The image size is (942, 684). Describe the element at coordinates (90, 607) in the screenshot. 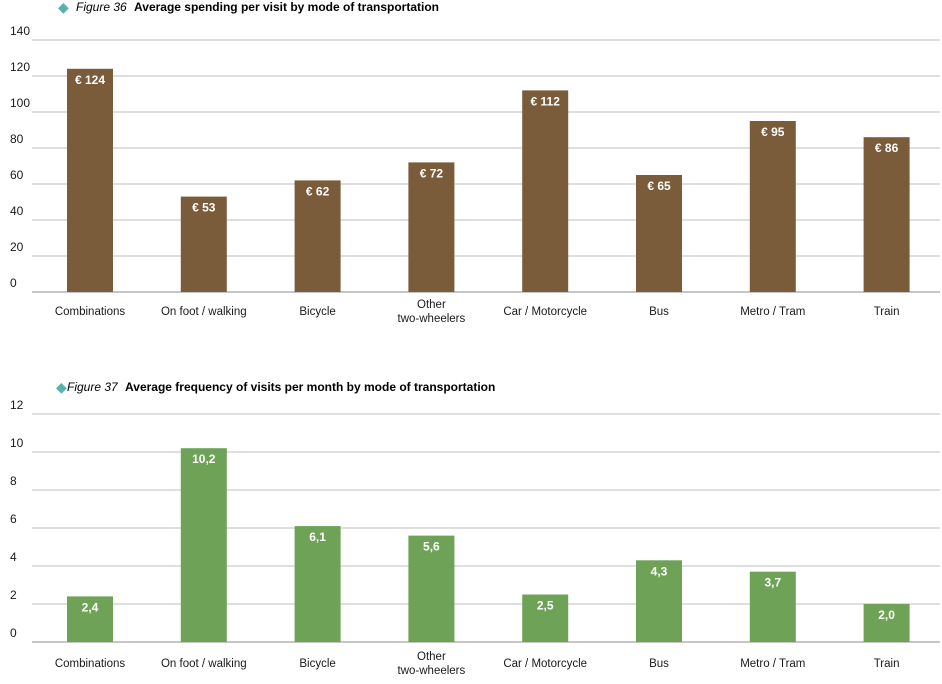

I see `data-label: 2,4` at that location.